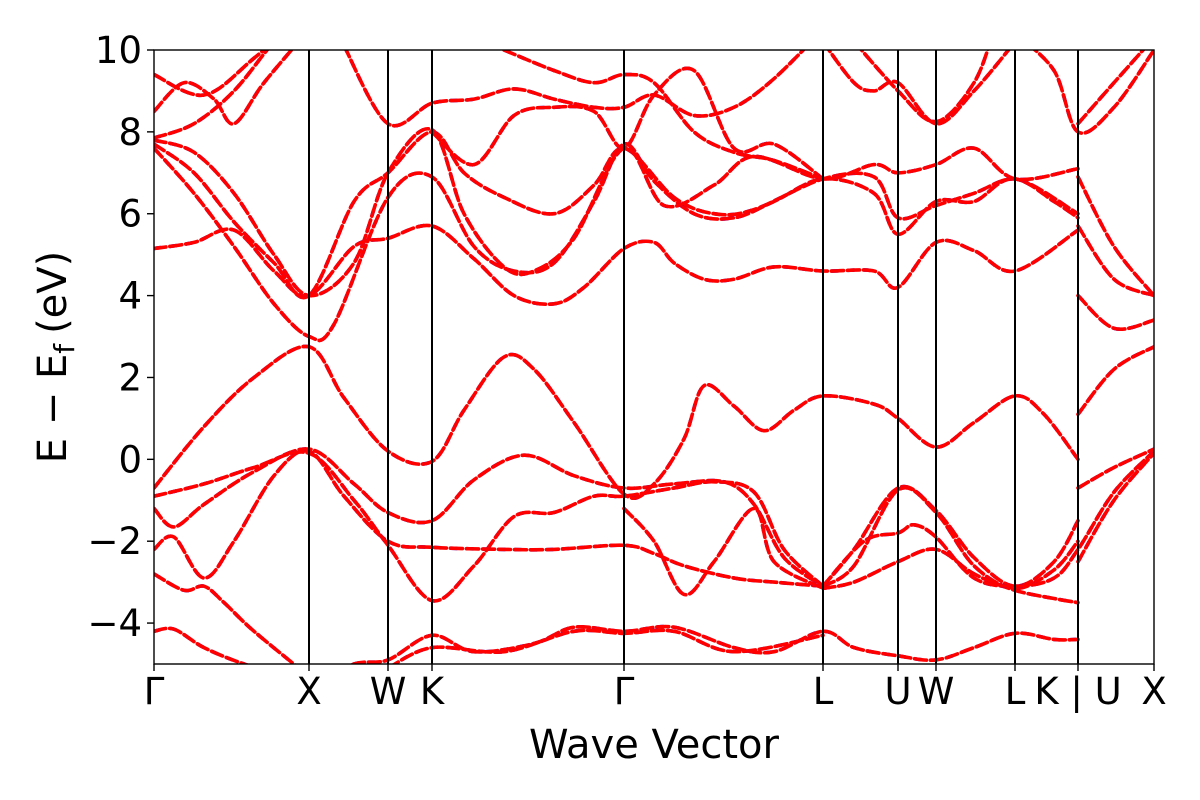  Describe the element at coordinates (823, 691) in the screenshot. I see `x-tick-label-5: L` at that location.